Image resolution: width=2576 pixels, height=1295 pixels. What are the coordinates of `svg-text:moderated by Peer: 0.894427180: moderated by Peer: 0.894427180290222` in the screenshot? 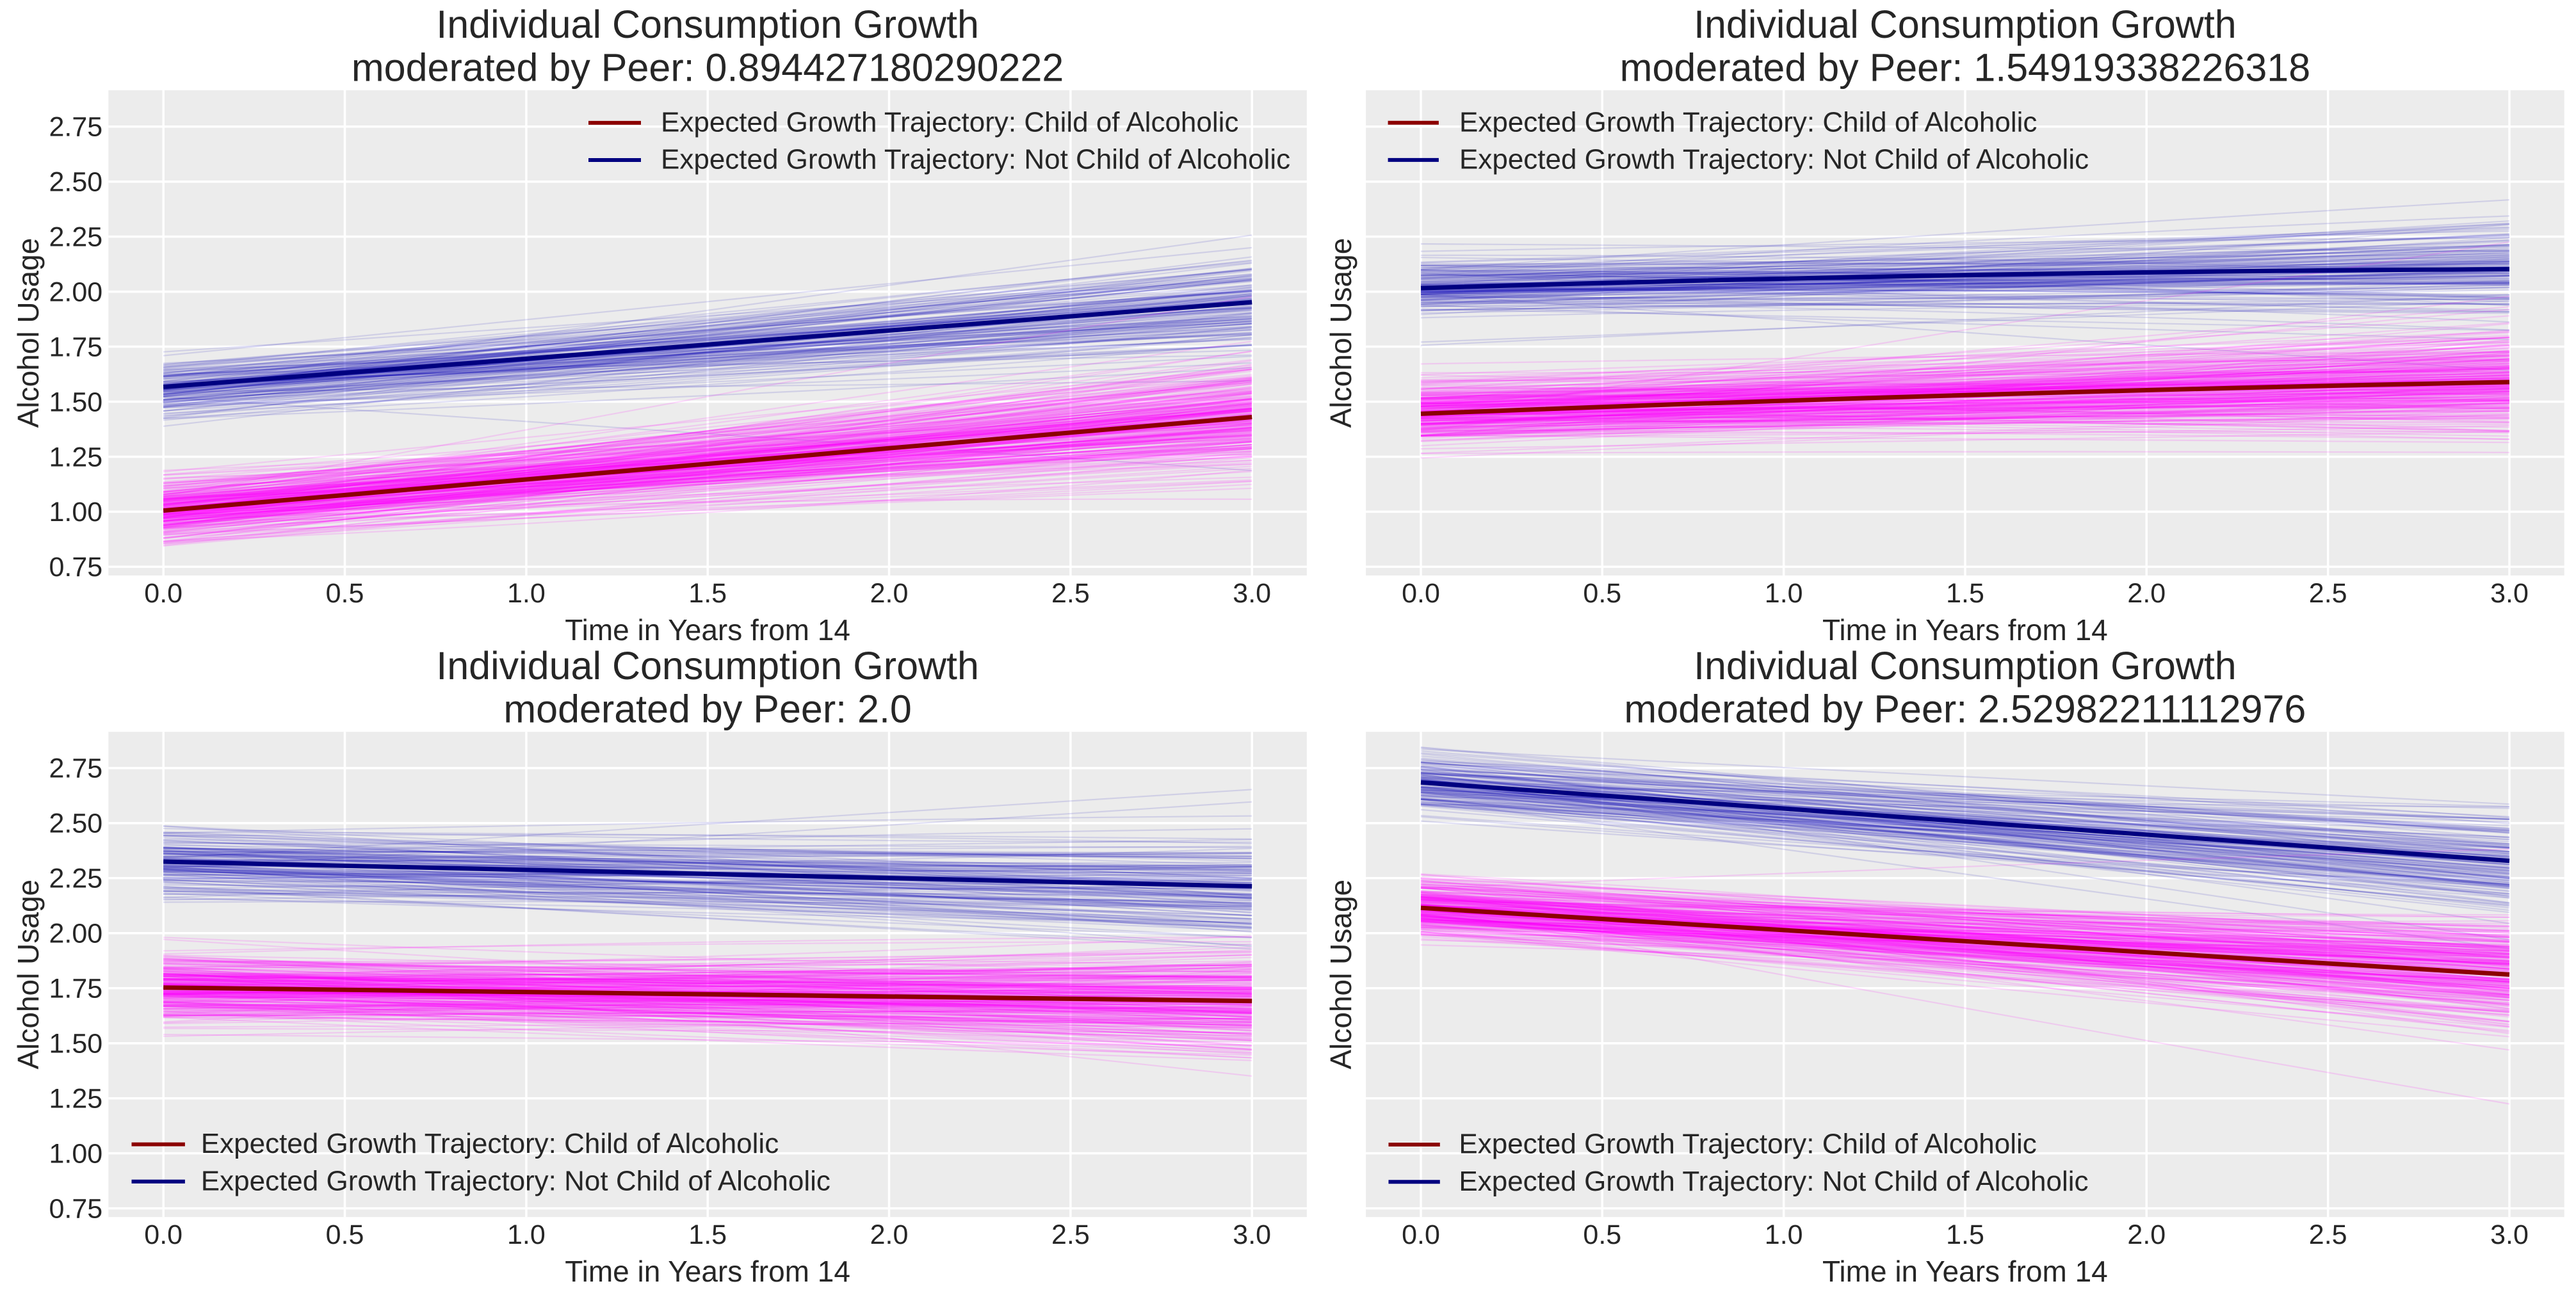 It's located at (708, 68).